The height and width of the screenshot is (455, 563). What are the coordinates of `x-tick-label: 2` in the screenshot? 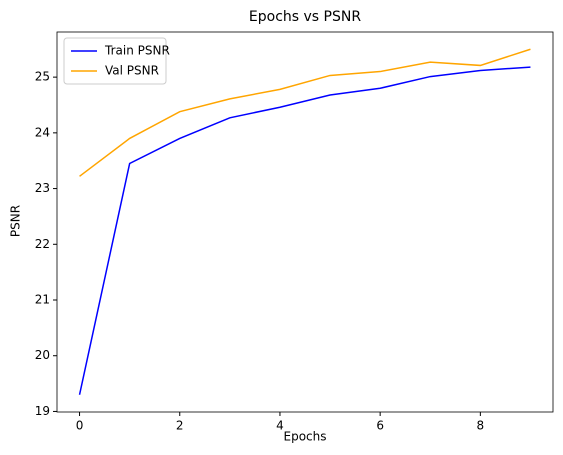 It's located at (180, 426).